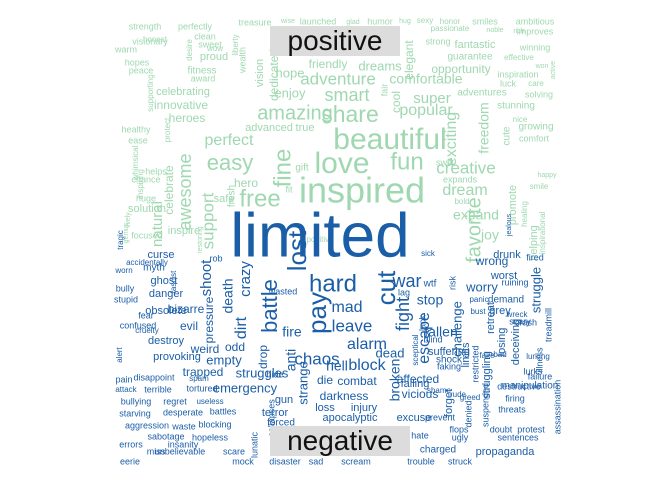  What do you see at coordinates (449, 360) in the screenshot?
I see `negative-word: shock` at bounding box center [449, 360].